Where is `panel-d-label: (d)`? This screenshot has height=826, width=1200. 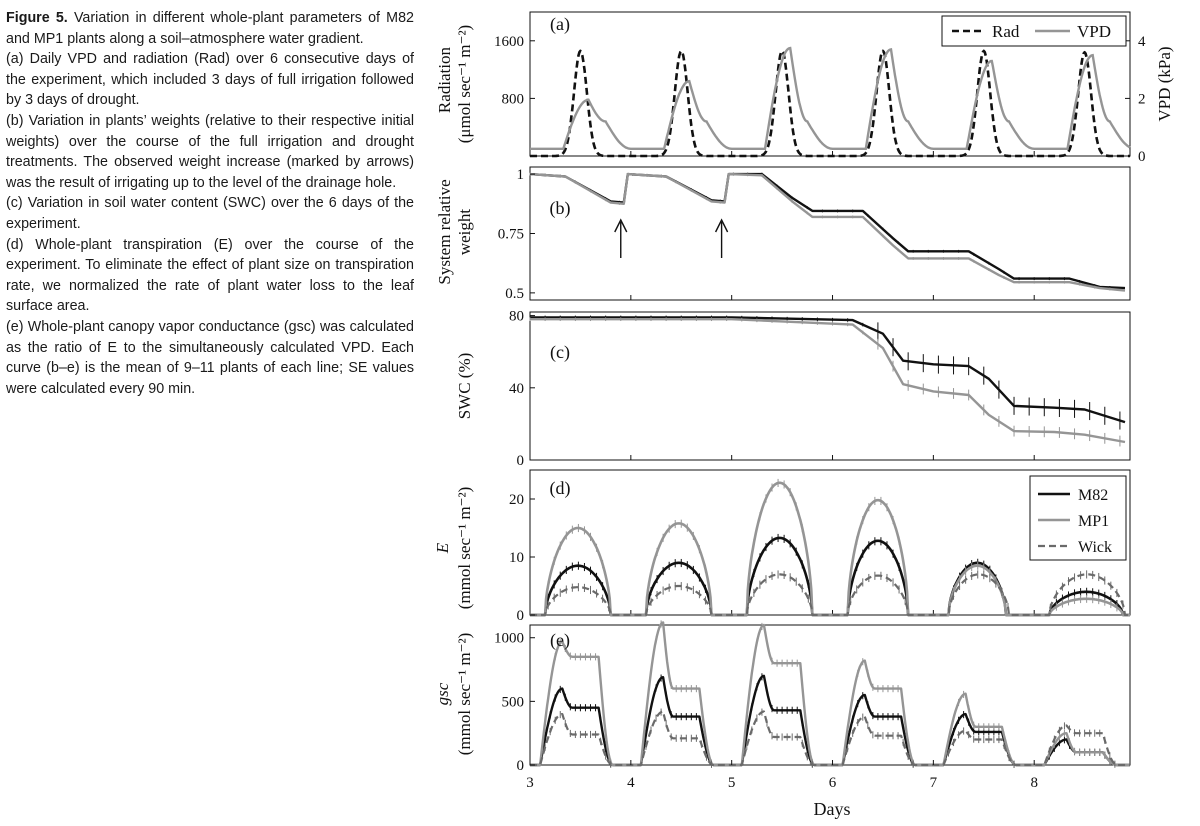
panel-d-label: (d) is located at coordinates (560, 488).